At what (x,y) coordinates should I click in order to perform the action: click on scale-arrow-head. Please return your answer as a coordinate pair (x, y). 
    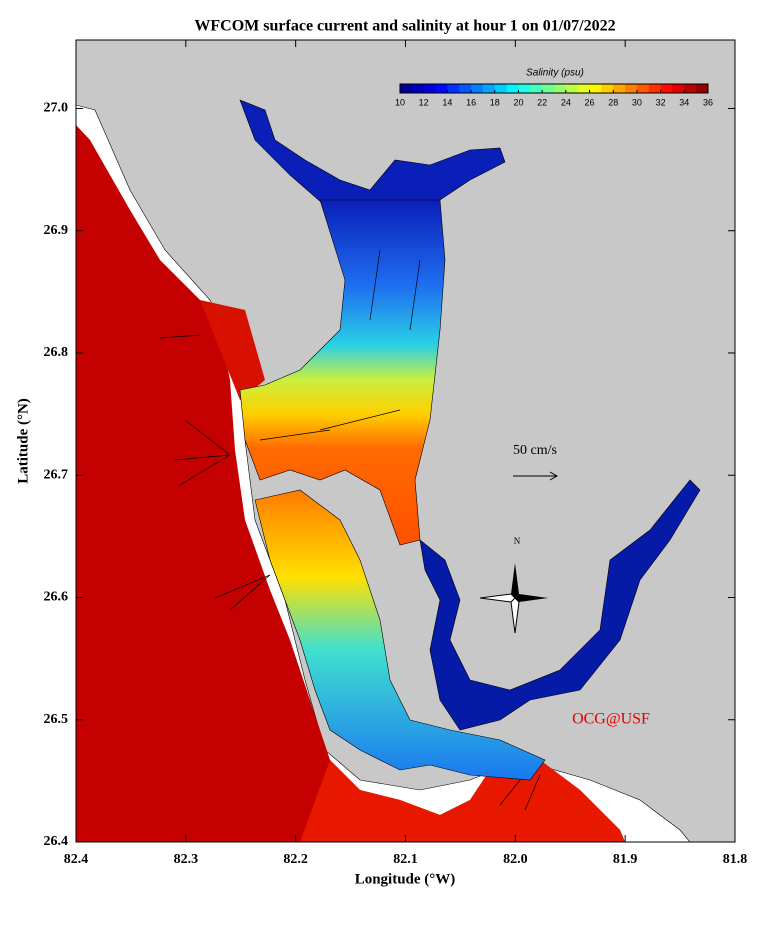
    Looking at the image, I should click on (554, 476).